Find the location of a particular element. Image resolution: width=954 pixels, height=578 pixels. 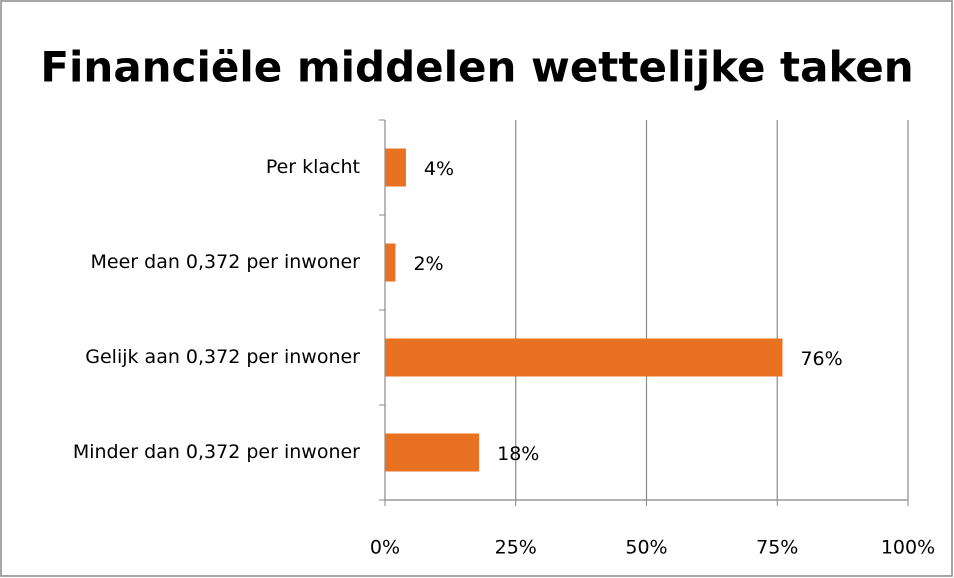

x-tick-label: 50% is located at coordinates (646, 548).